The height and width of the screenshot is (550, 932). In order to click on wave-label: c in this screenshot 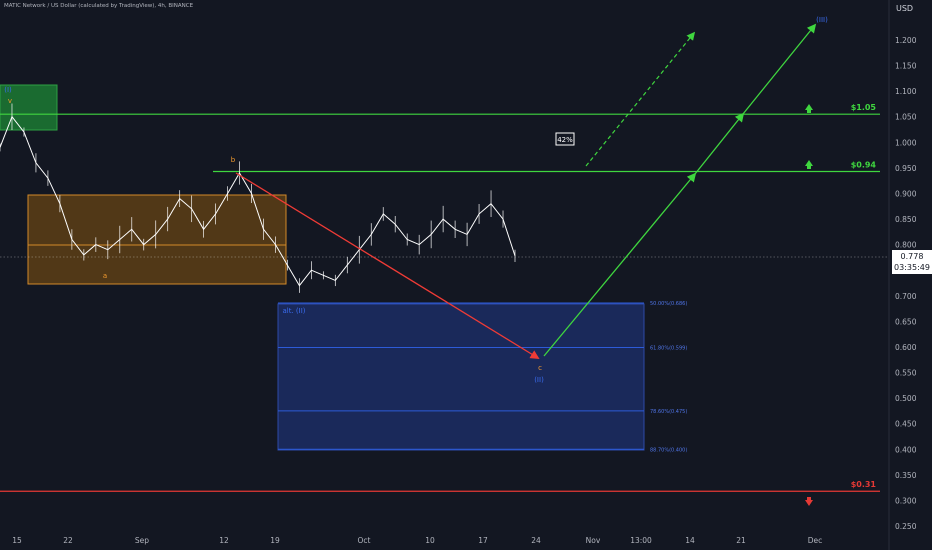, I will do `click(540, 368)`.